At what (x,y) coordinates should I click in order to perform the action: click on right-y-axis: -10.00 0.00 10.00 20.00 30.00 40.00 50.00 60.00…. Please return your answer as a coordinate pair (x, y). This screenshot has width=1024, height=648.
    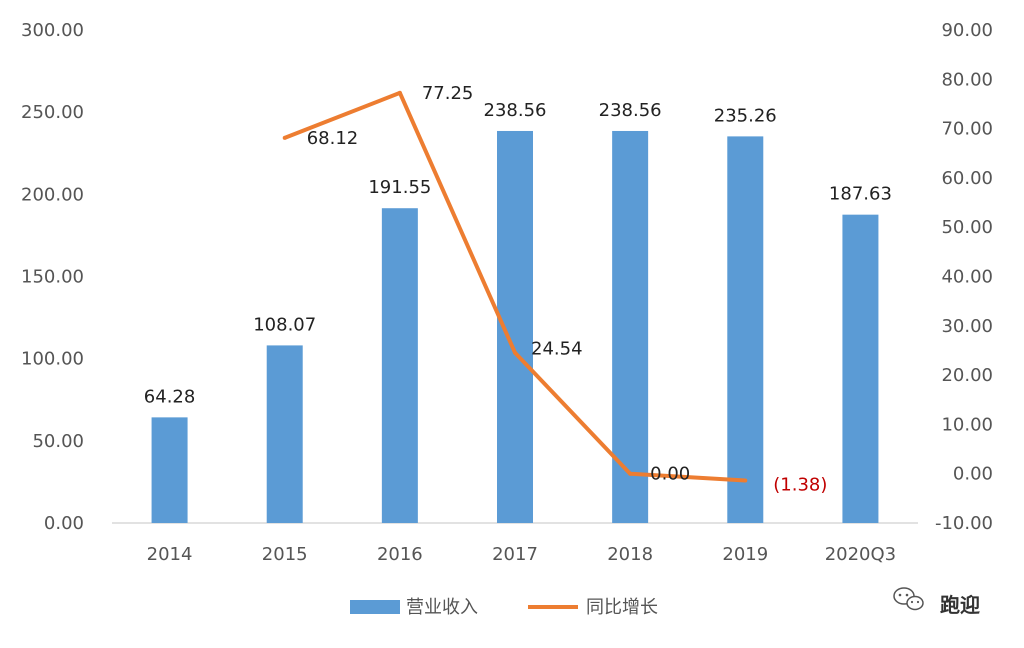
    Looking at the image, I should click on (964, 277).